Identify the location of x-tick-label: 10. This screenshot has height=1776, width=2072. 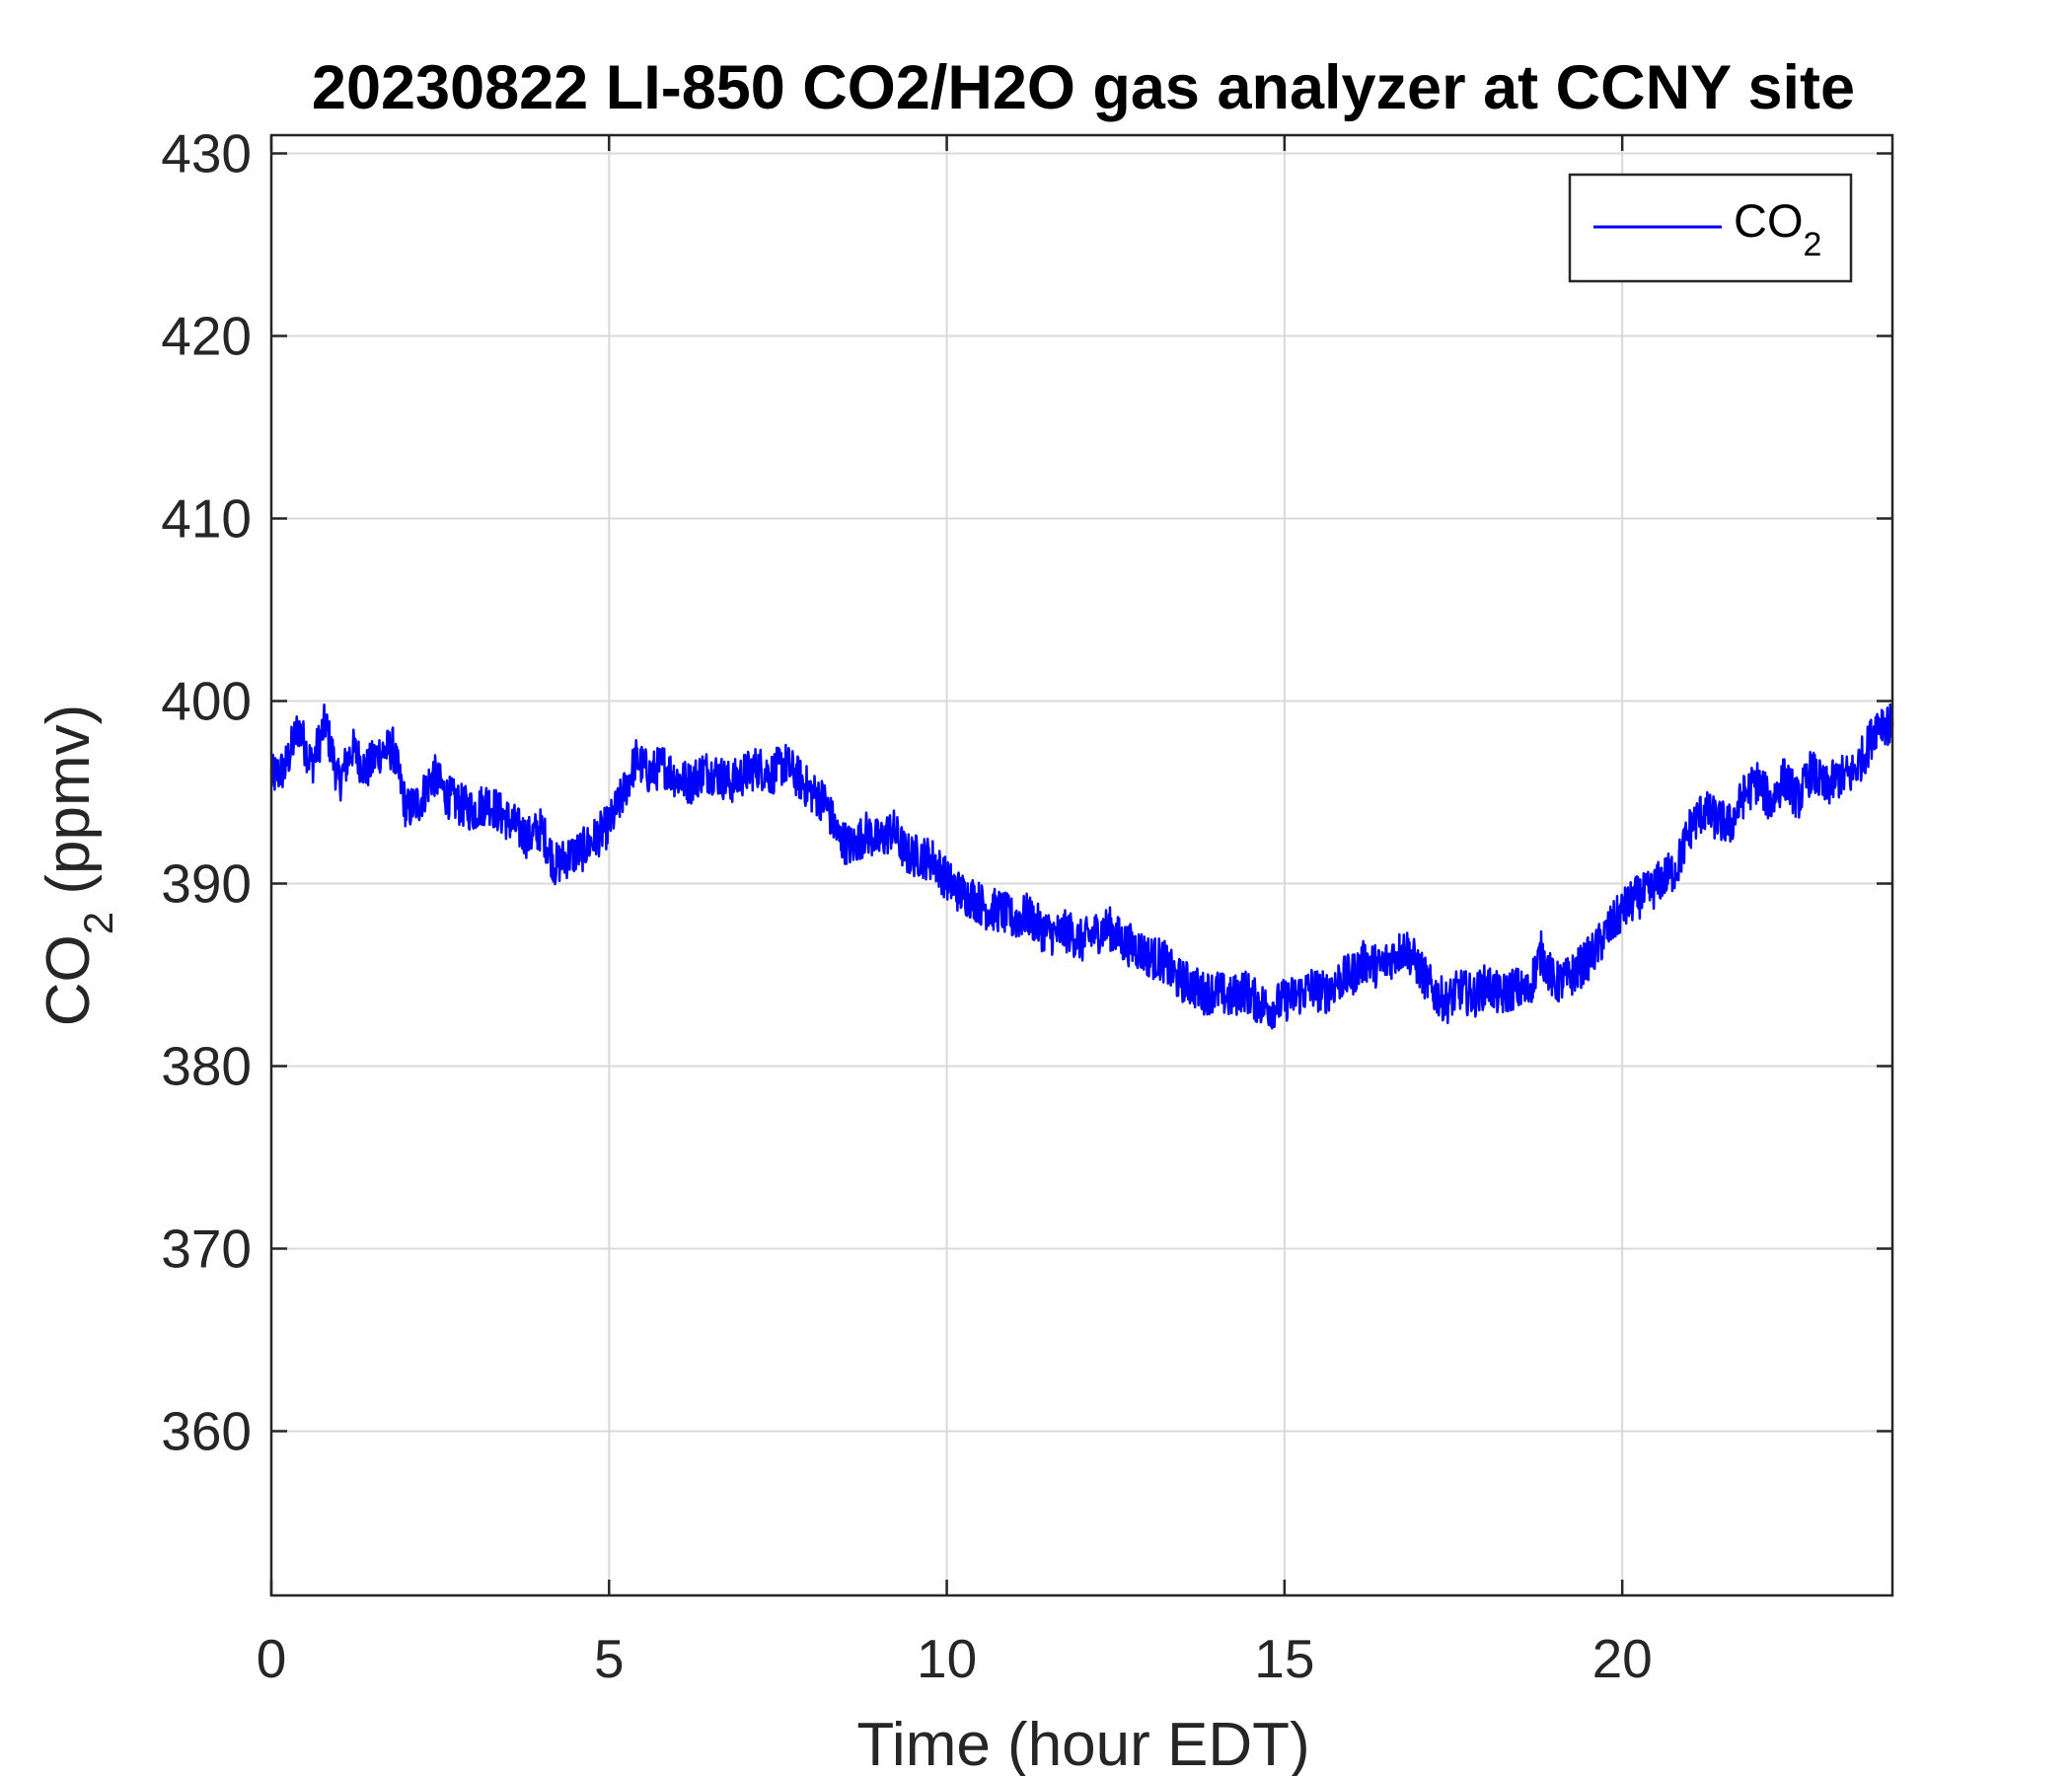
(947, 1659).